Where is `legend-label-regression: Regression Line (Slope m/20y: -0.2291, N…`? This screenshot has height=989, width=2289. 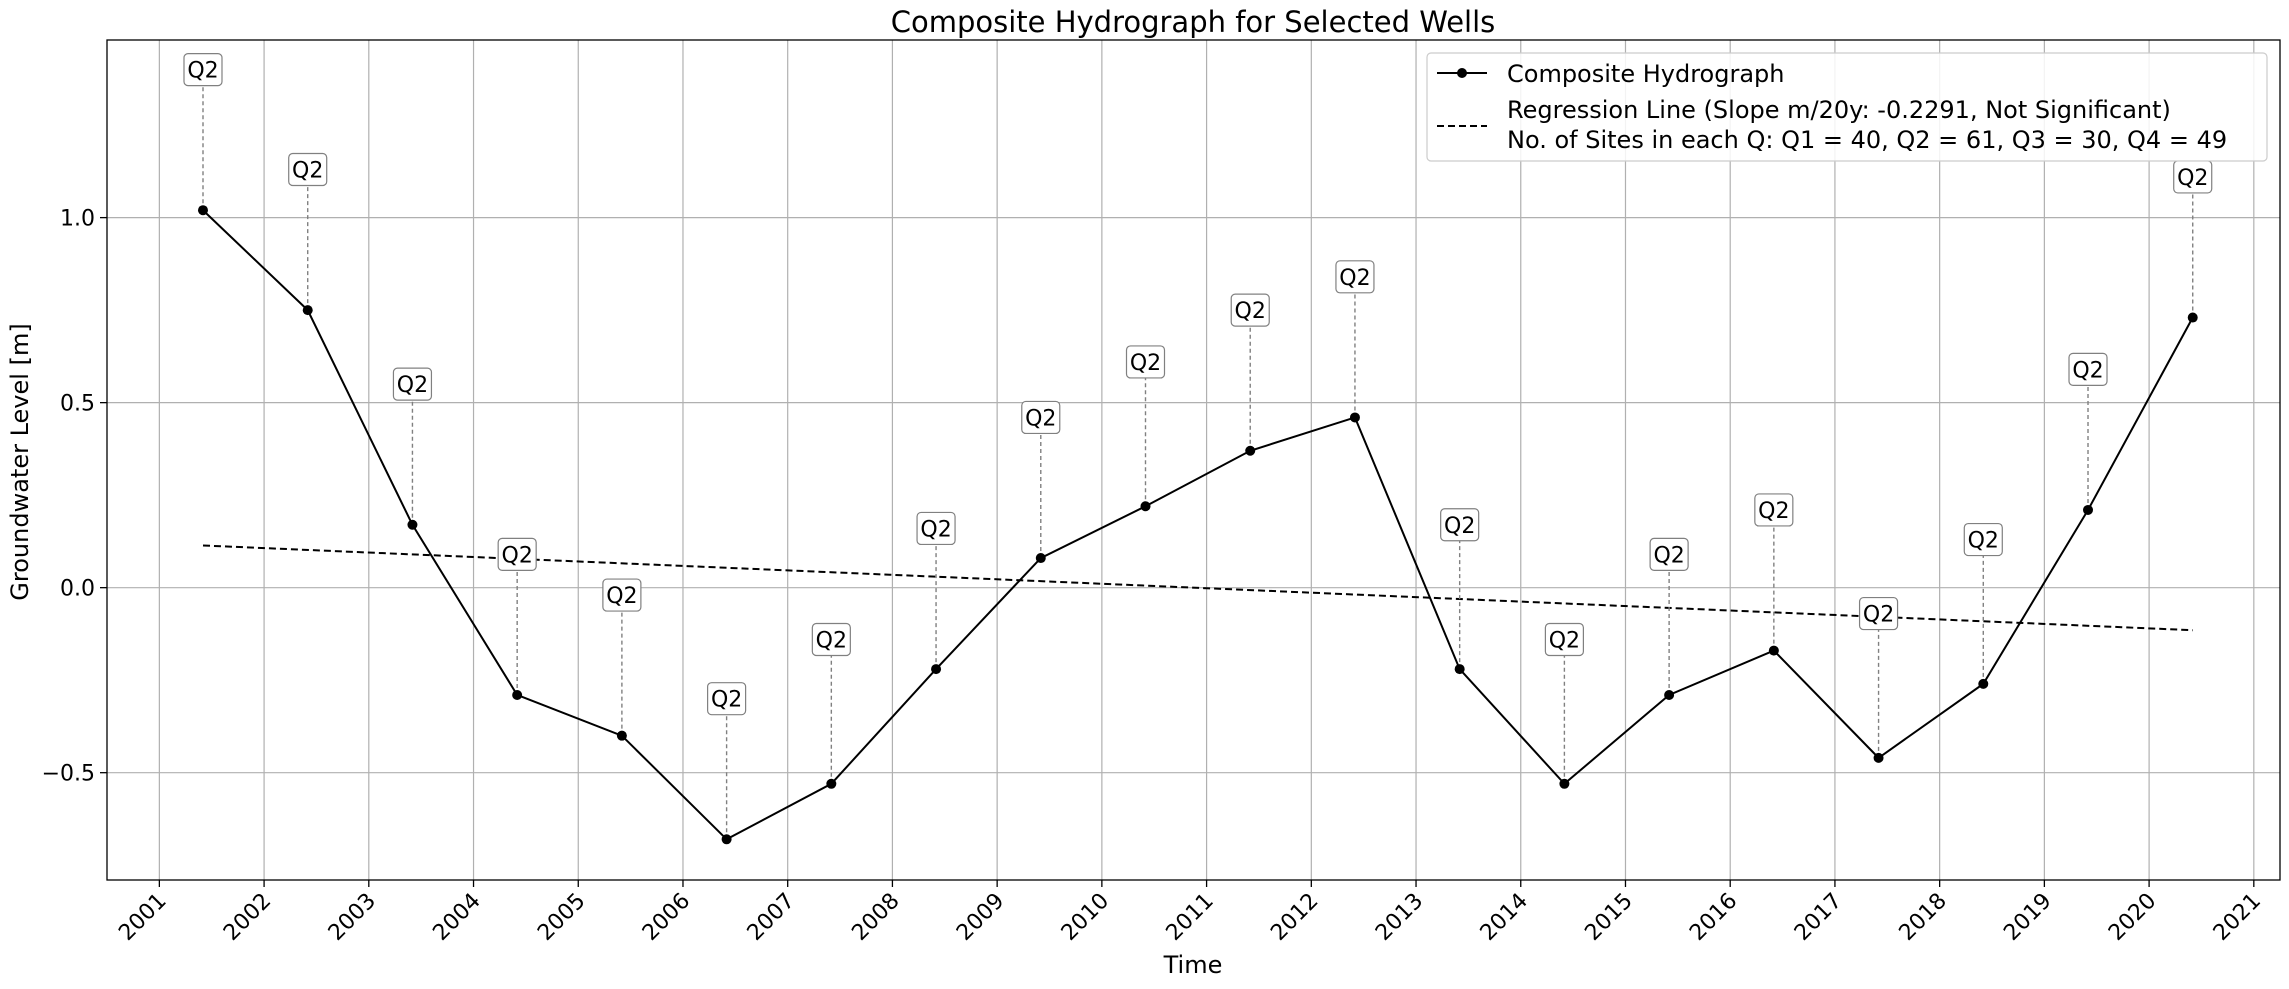
legend-label-regression: Regression Line (Slope m/20y: -0.2291, N… is located at coordinates (1839, 110).